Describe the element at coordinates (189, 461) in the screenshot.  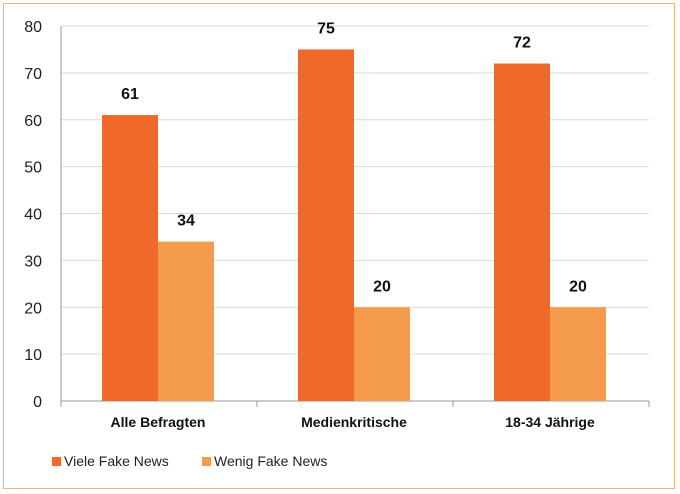
I see `legend: Viele Fake News Wenig Fake News` at that location.